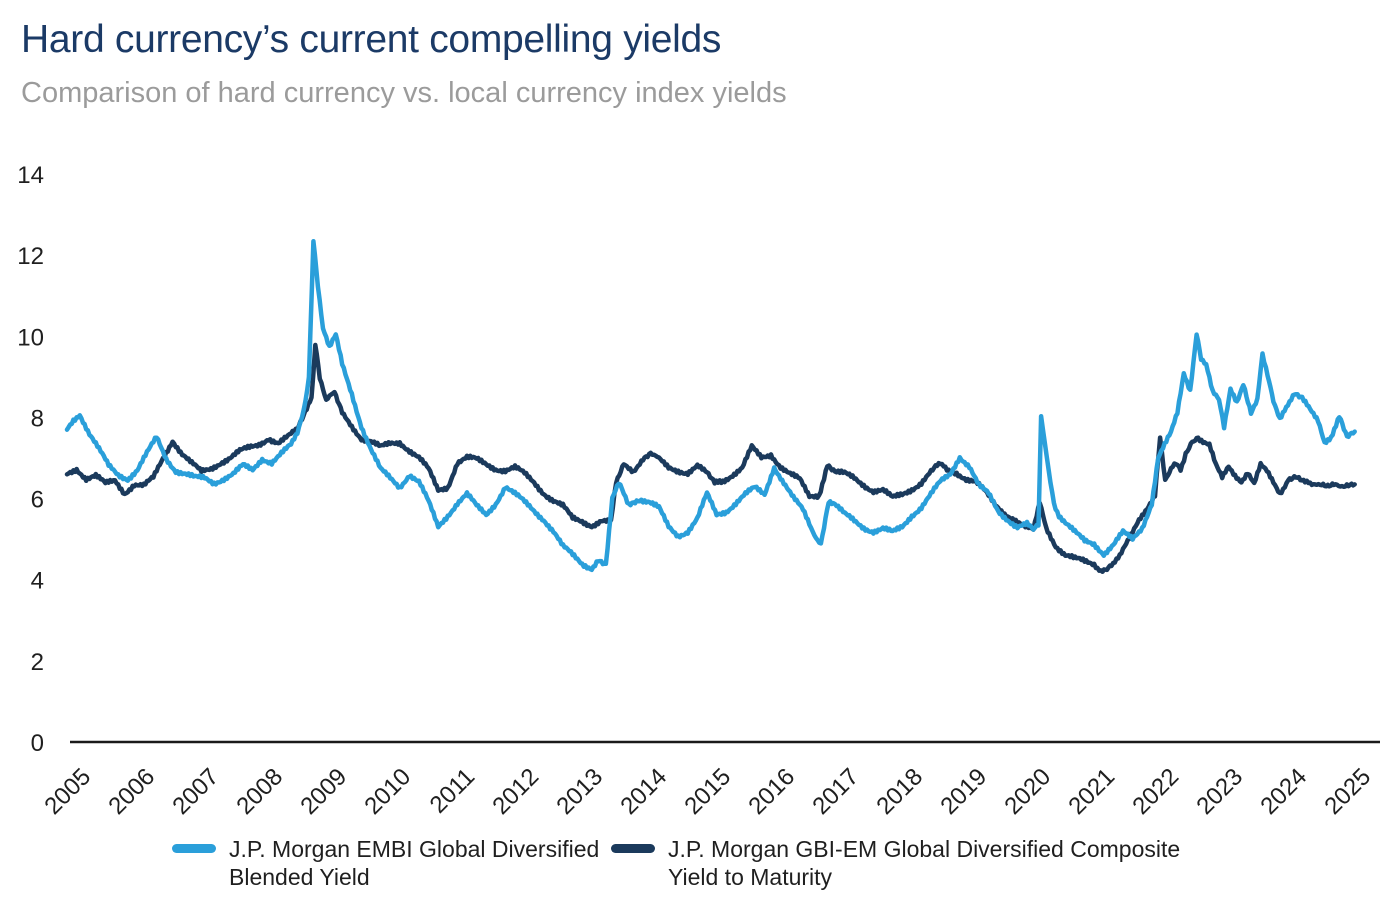 The image size is (1400, 900). What do you see at coordinates (37, 418) in the screenshot?
I see `y-tick-label-8: 8` at bounding box center [37, 418].